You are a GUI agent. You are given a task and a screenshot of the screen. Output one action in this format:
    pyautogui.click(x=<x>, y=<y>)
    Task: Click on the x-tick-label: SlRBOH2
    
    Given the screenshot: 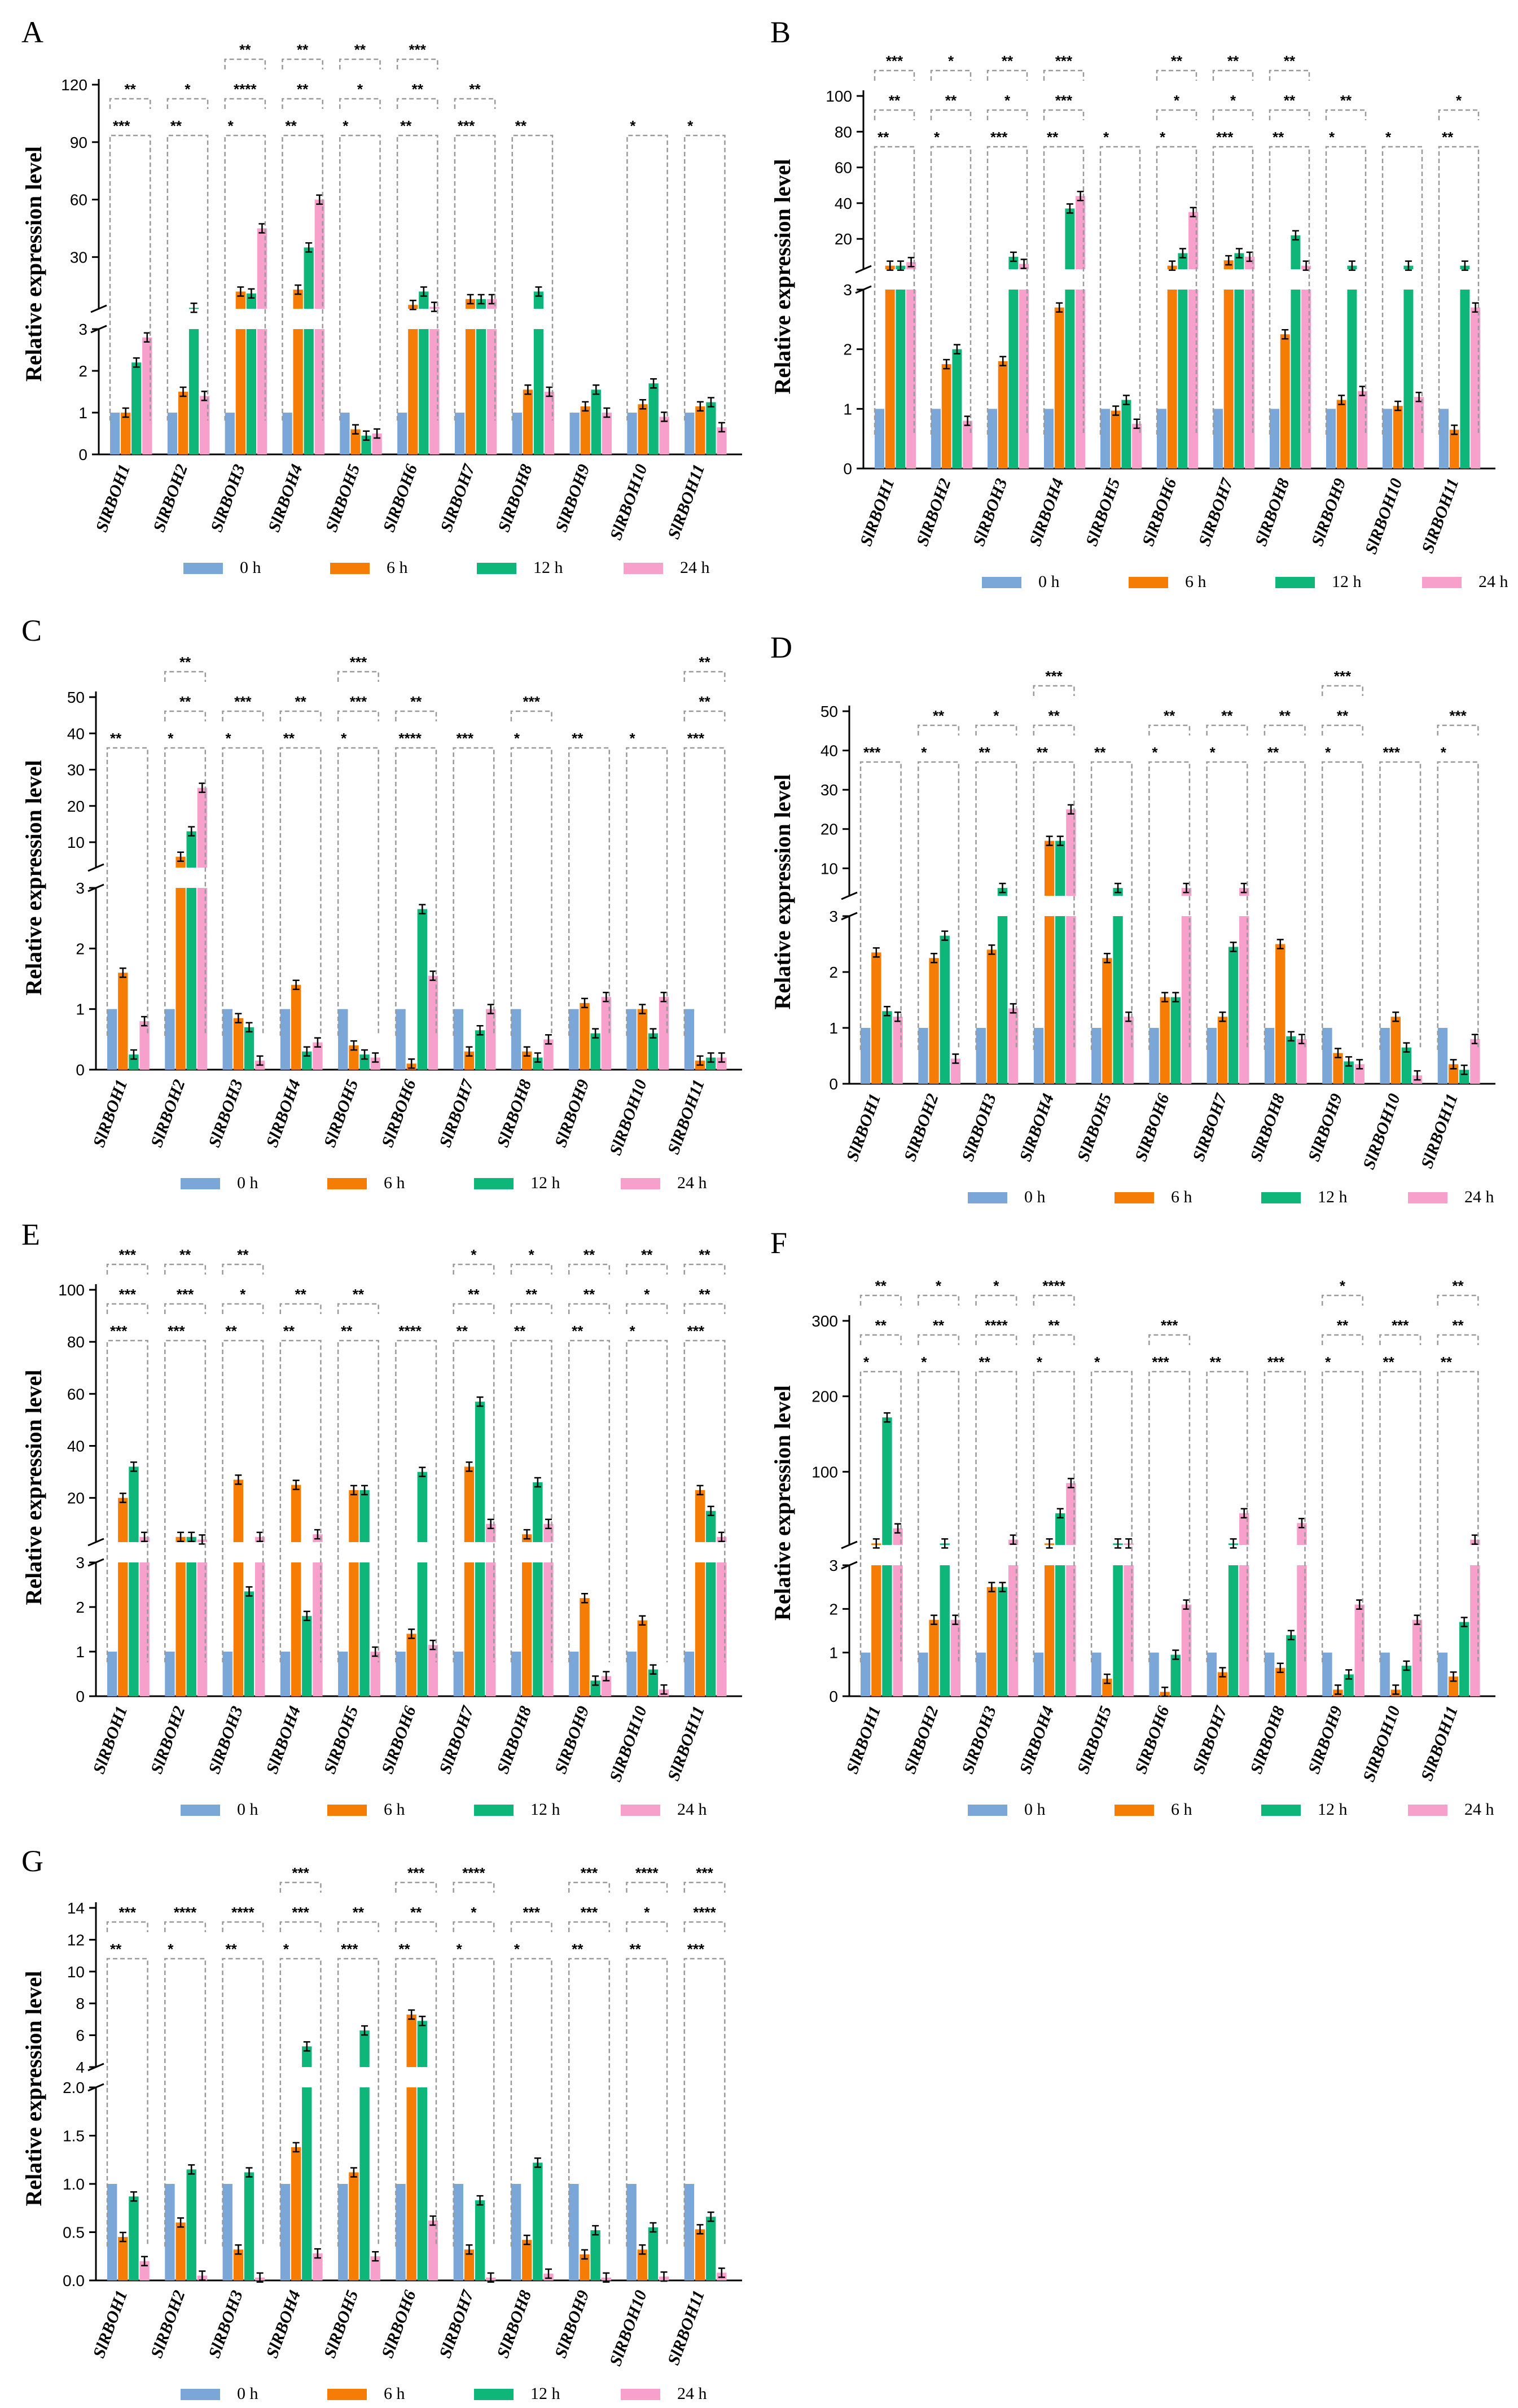 What is the action you would take?
    pyautogui.click(x=168, y=1740)
    